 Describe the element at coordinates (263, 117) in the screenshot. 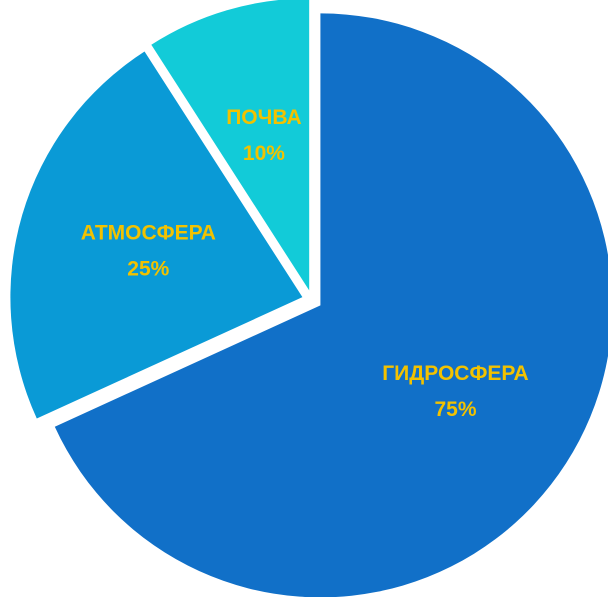

I see `slice-label: ПОЧВА` at that location.